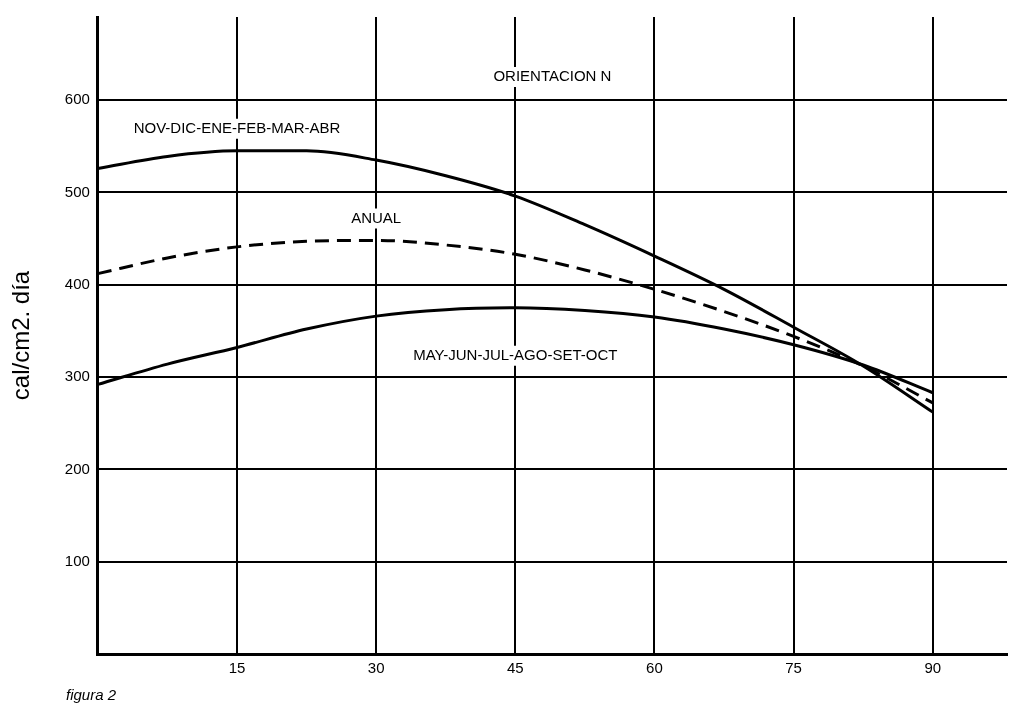 The height and width of the screenshot is (714, 1027). I want to click on text: ORIENTACION N, so click(552, 76).